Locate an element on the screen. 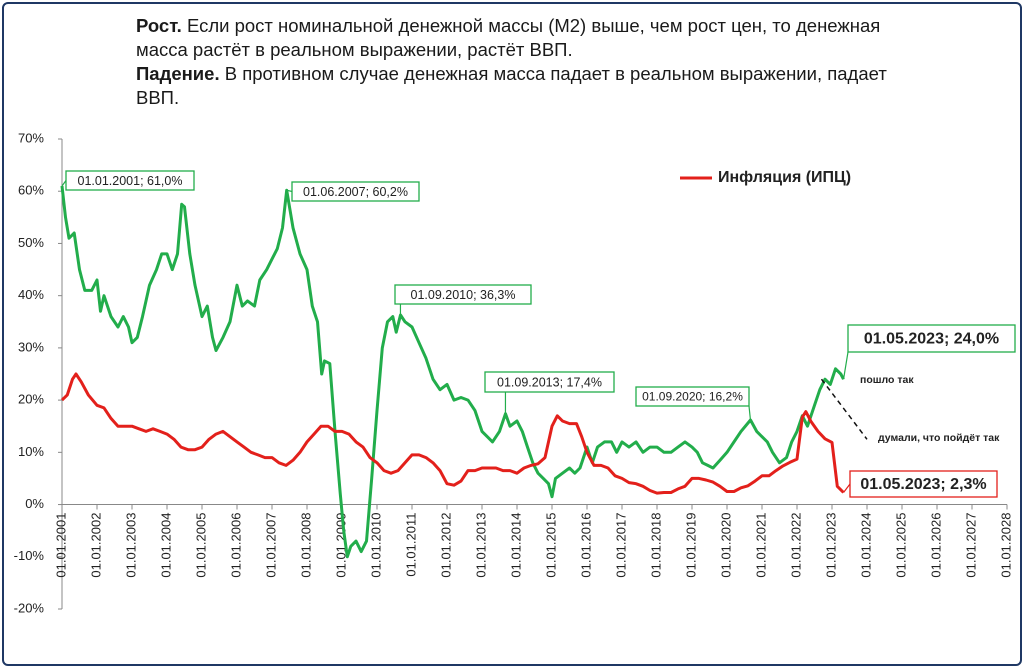  y-tick-label: 30% is located at coordinates (31, 346).